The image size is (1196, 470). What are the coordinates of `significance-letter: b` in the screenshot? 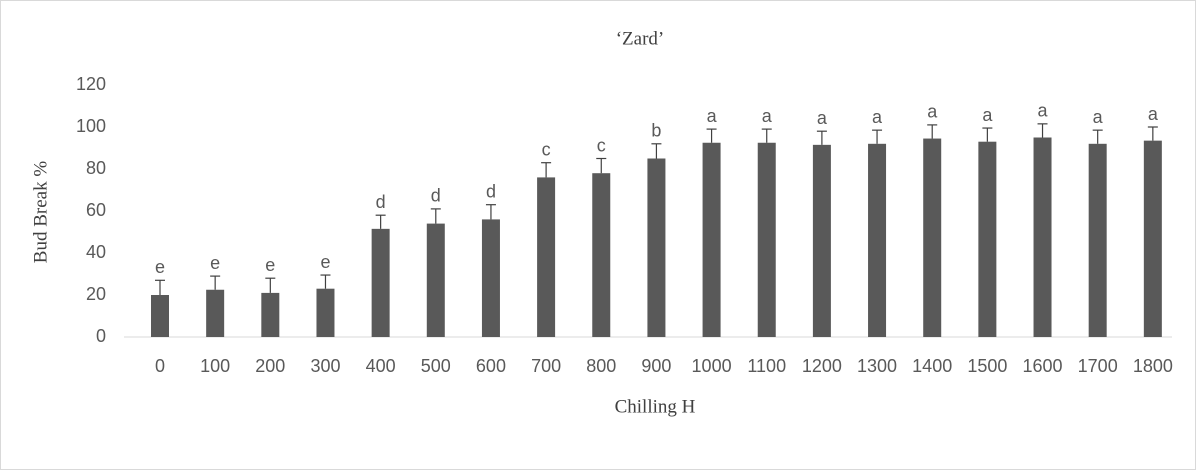 It's located at (656, 131).